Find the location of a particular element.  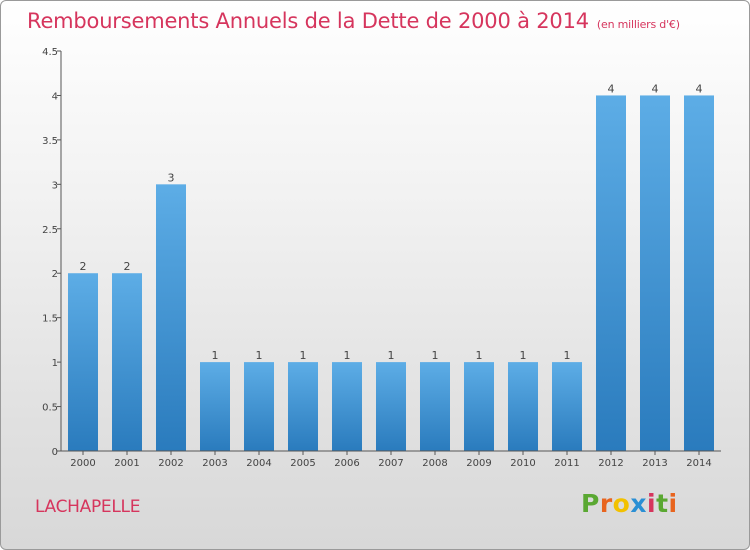

bar-2005 is located at coordinates (303, 406).